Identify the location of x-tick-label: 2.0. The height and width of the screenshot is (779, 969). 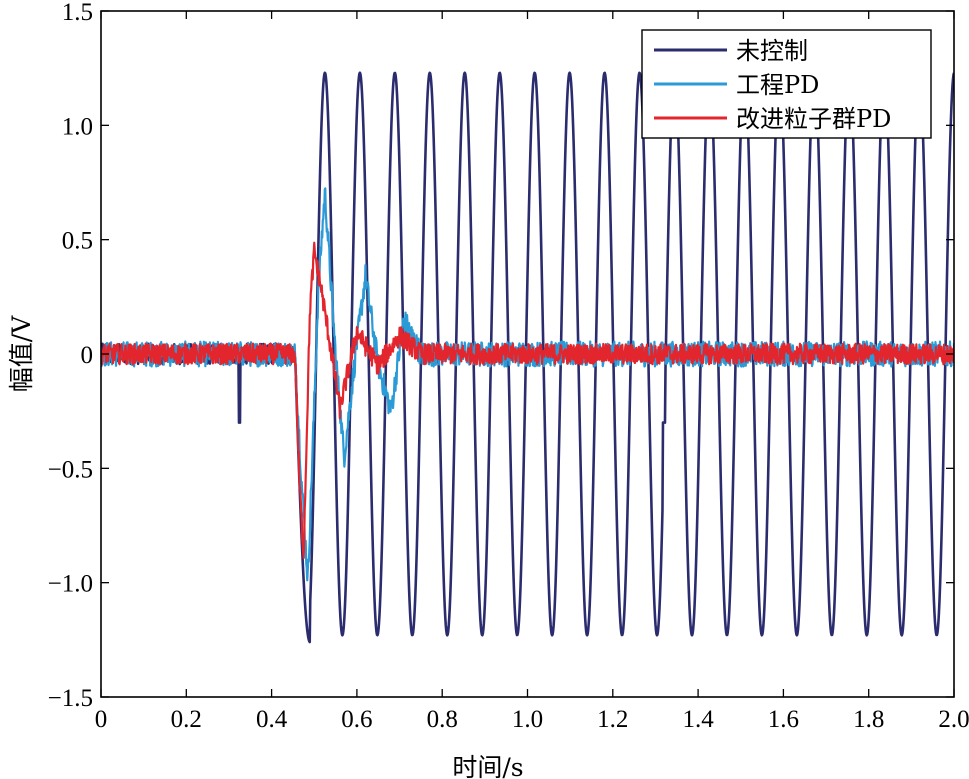
(953, 719).